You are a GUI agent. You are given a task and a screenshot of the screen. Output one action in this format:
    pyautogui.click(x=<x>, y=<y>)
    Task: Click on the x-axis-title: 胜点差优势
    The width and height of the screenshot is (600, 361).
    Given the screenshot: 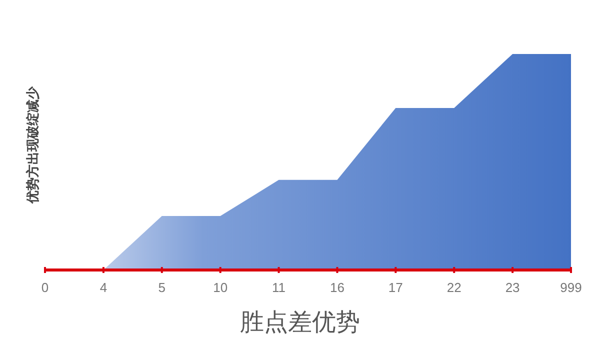 What is the action you would take?
    pyautogui.click(x=300, y=322)
    